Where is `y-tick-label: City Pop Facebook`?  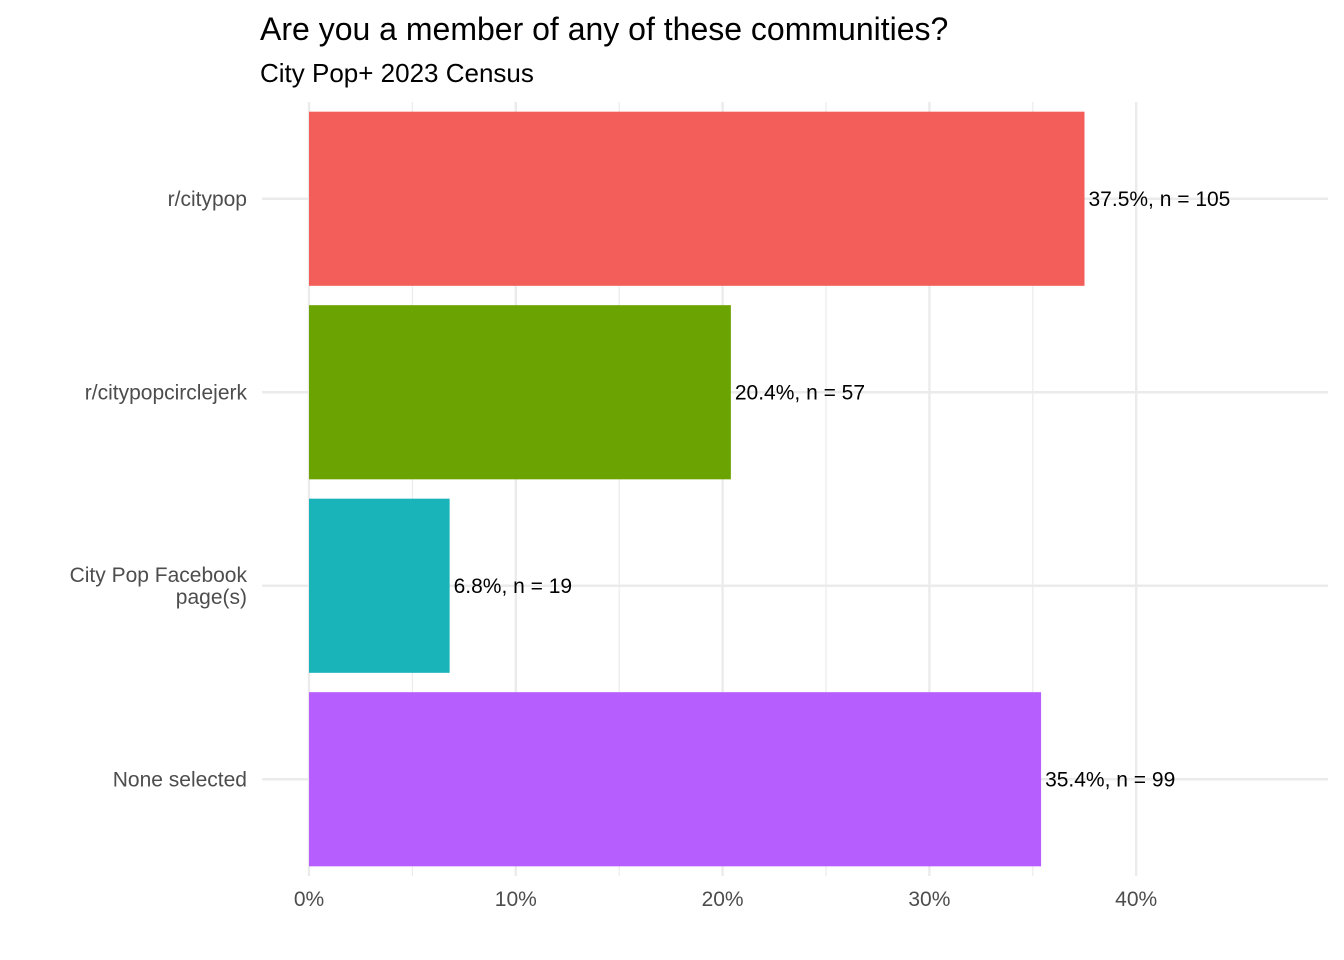
y-tick-label: City Pop Facebook is located at coordinates (159, 575).